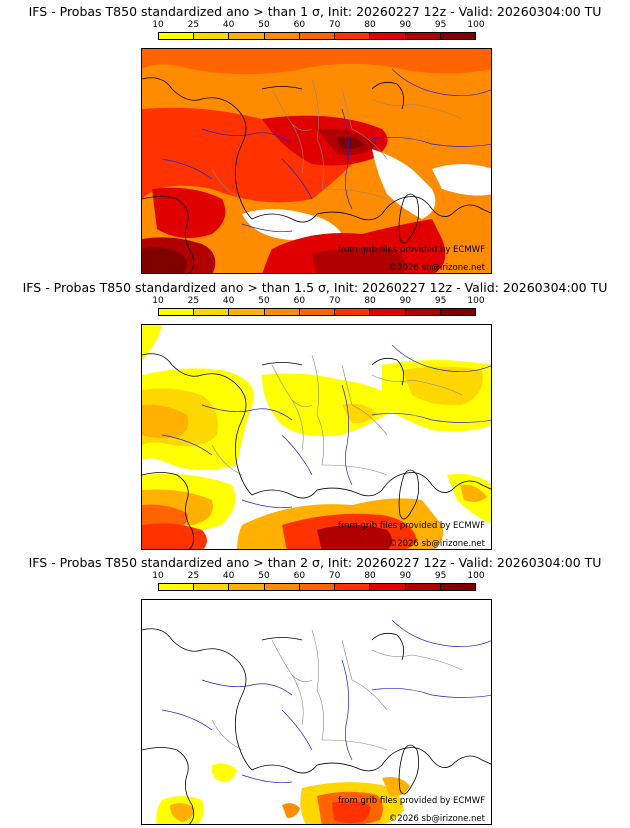 The image size is (630, 828). I want to click on colorbar-tick-label: 95, so click(440, 301).